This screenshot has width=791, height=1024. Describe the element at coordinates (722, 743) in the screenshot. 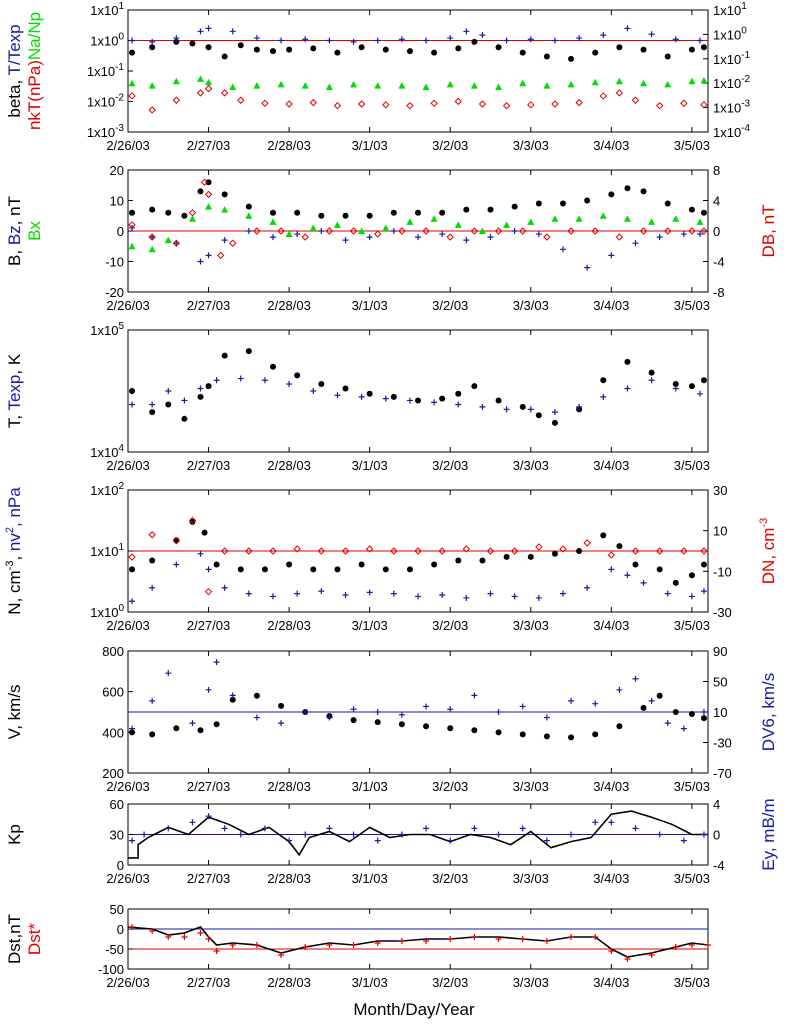

I see `right-tick-label: -30` at that location.